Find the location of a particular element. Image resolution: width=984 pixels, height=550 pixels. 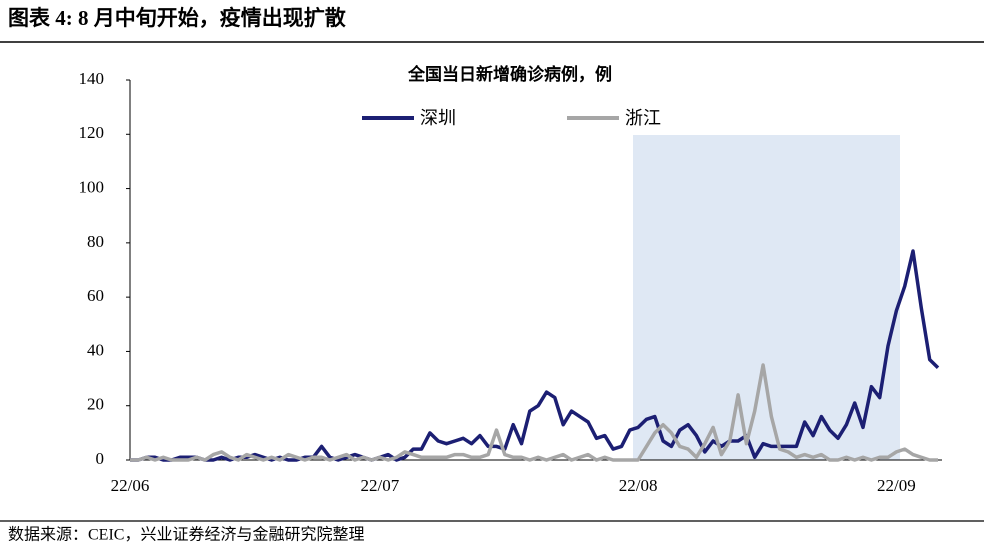

y-tick-label: 140 is located at coordinates (92, 78).